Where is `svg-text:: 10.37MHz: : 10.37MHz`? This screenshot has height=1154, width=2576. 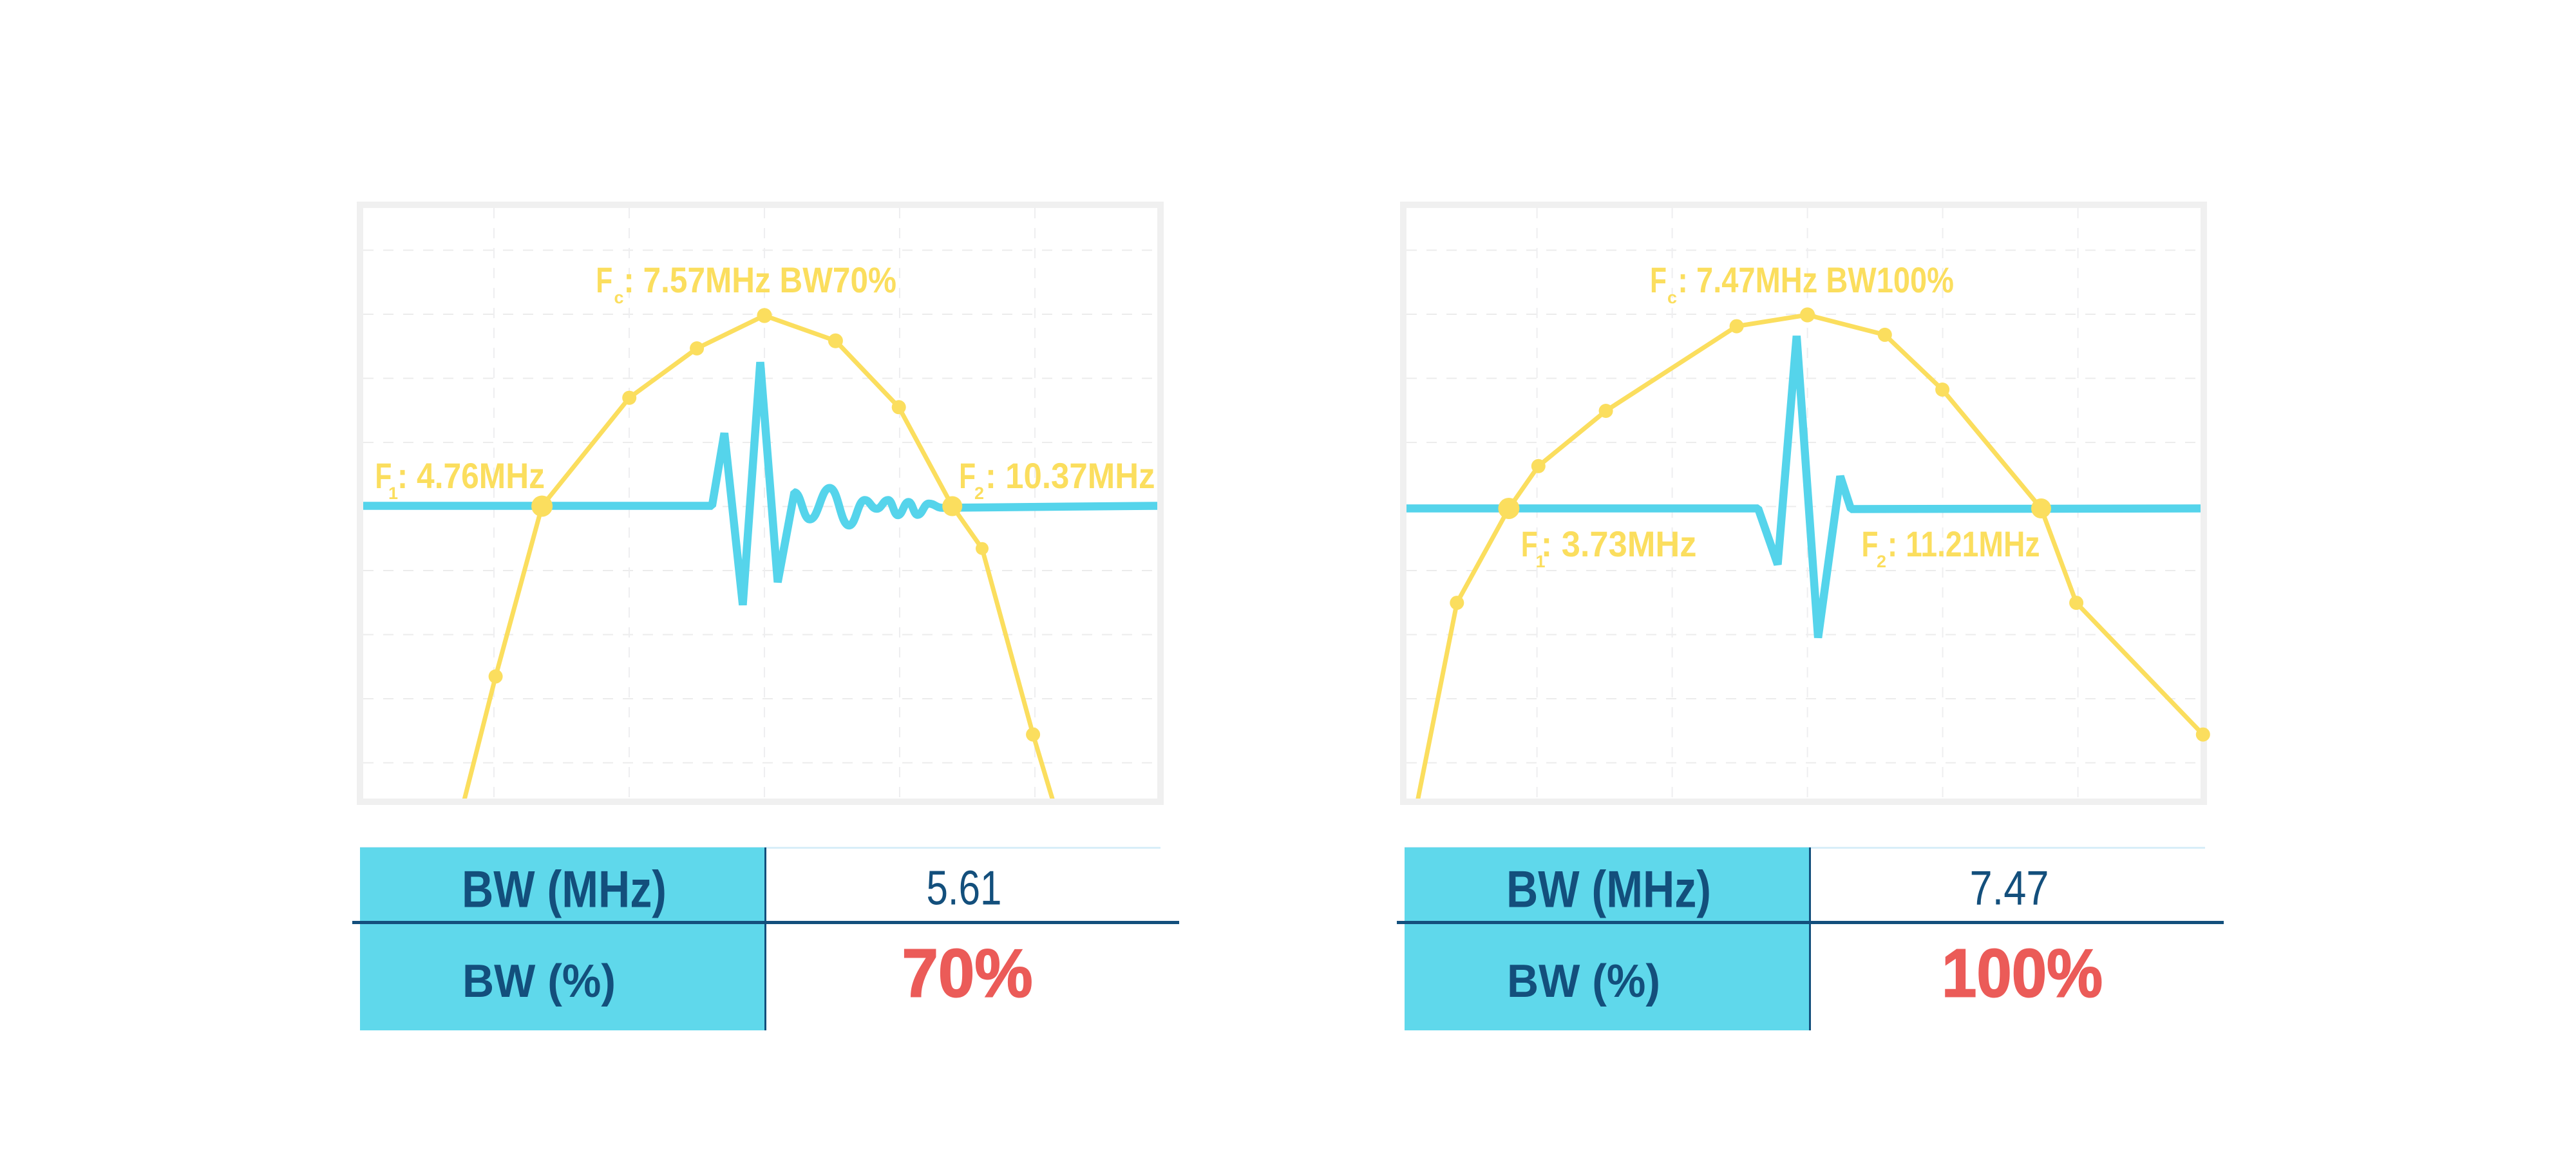 svg-text:: 10.37MHz: : 10.37MHz is located at coordinates (1070, 475).